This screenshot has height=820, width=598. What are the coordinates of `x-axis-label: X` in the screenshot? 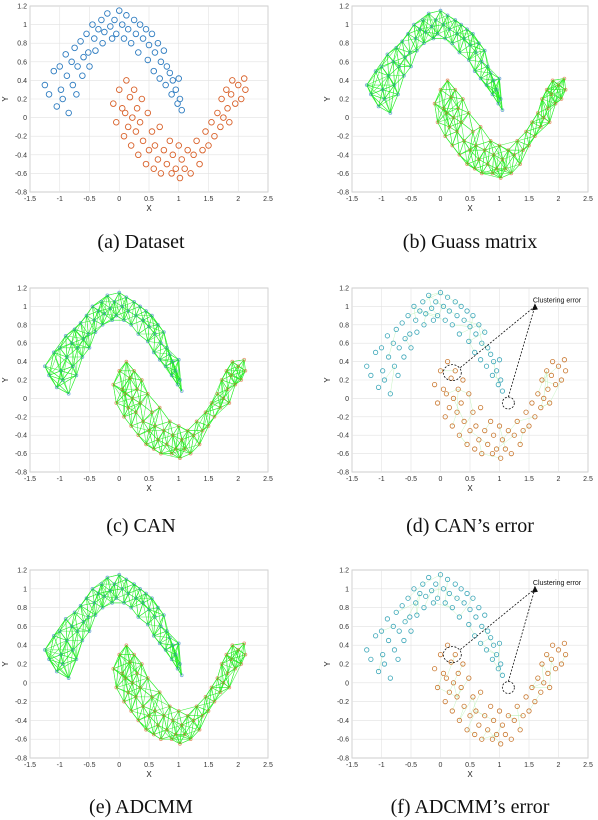 It's located at (470, 208).